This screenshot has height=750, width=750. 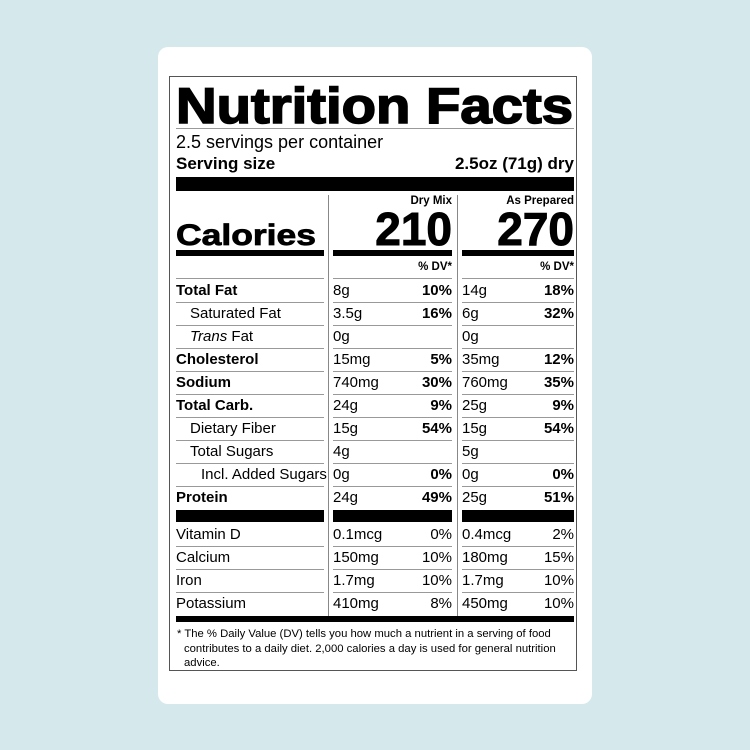 What do you see at coordinates (375, 128) in the screenshot?
I see `divider` at bounding box center [375, 128].